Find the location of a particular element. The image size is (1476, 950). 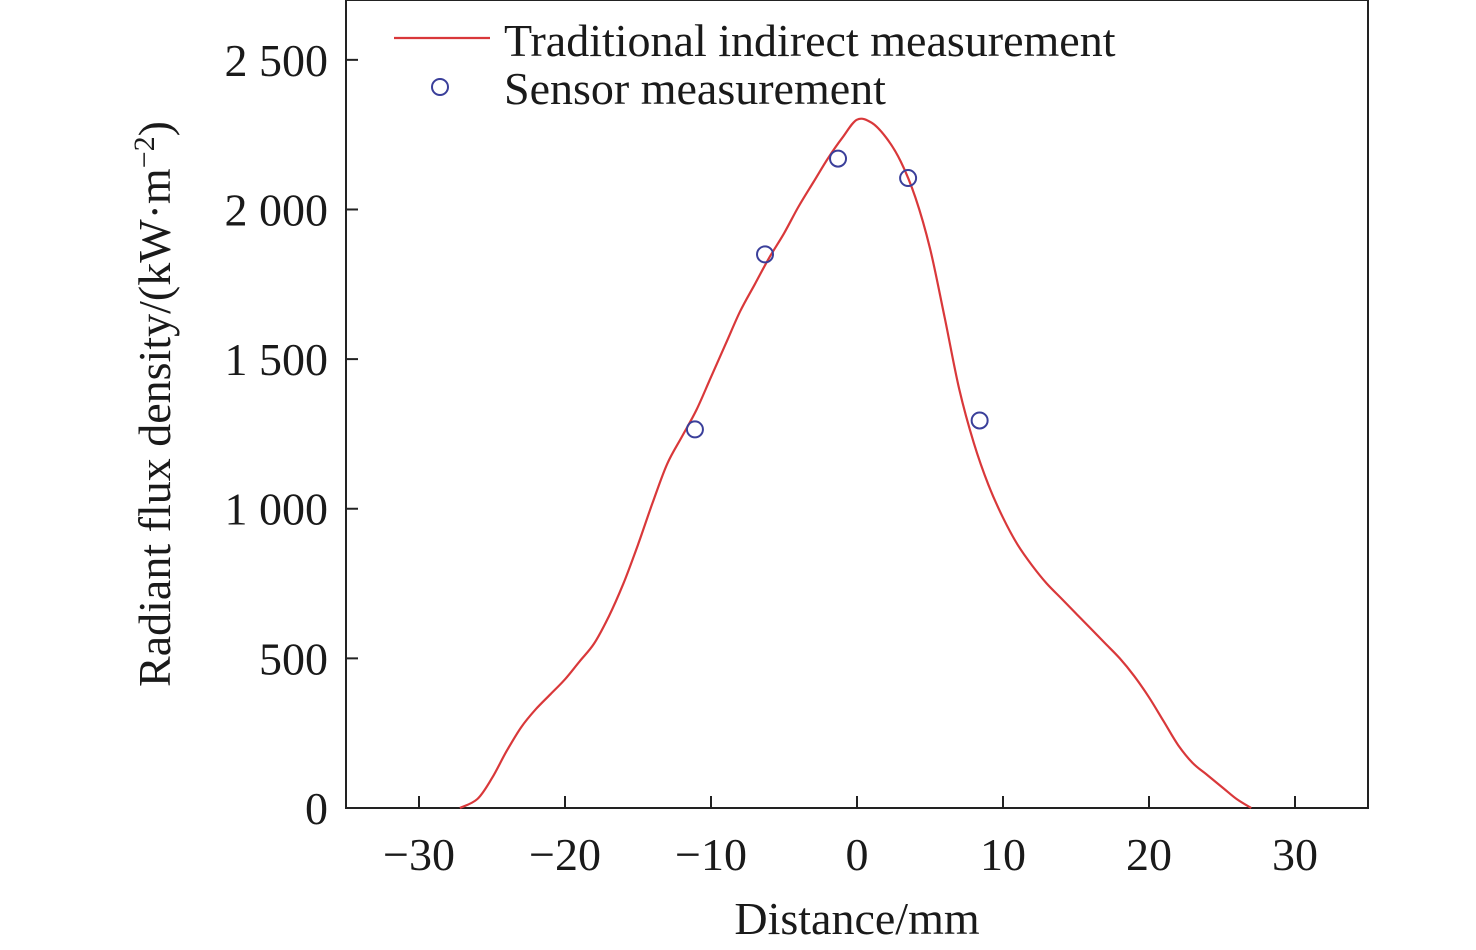

y-axis-title-superscript: −2 is located at coordinates (144, 152).